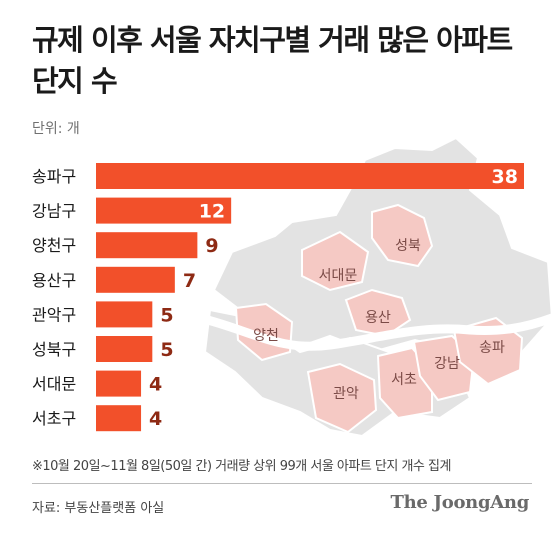  Describe the element at coordinates (346, 394) in the screenshot. I see `map-label: 관악` at that location.